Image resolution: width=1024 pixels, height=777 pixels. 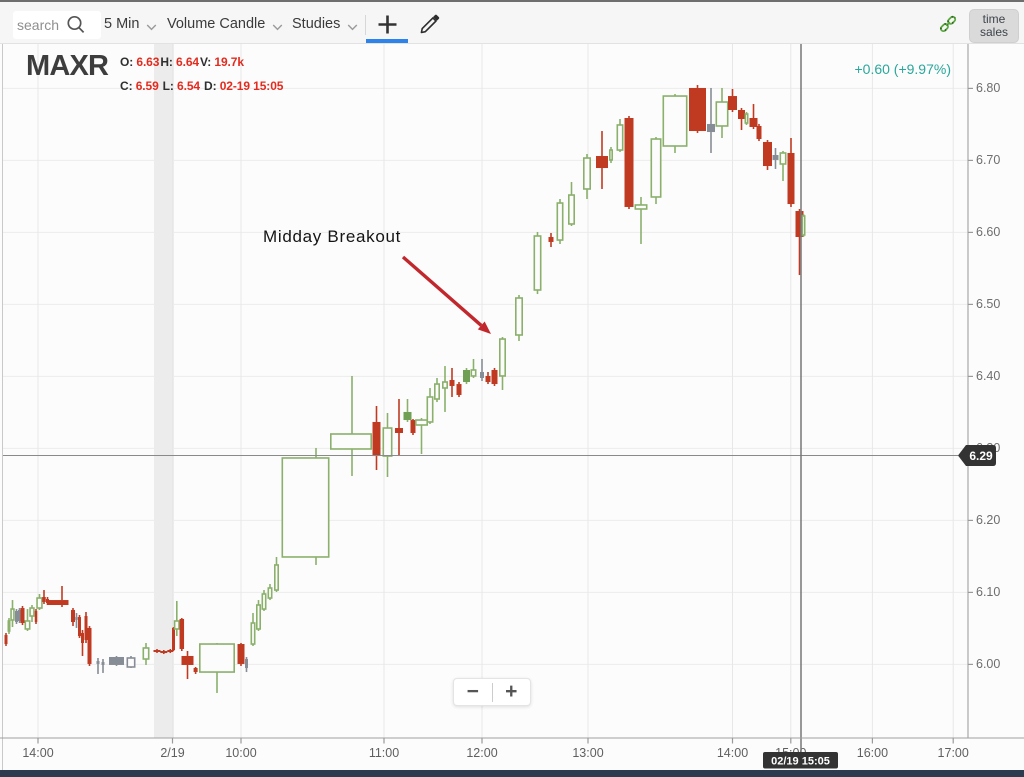 What do you see at coordinates (988, 87) in the screenshot?
I see `price-axis-label: 6.80` at bounding box center [988, 87].